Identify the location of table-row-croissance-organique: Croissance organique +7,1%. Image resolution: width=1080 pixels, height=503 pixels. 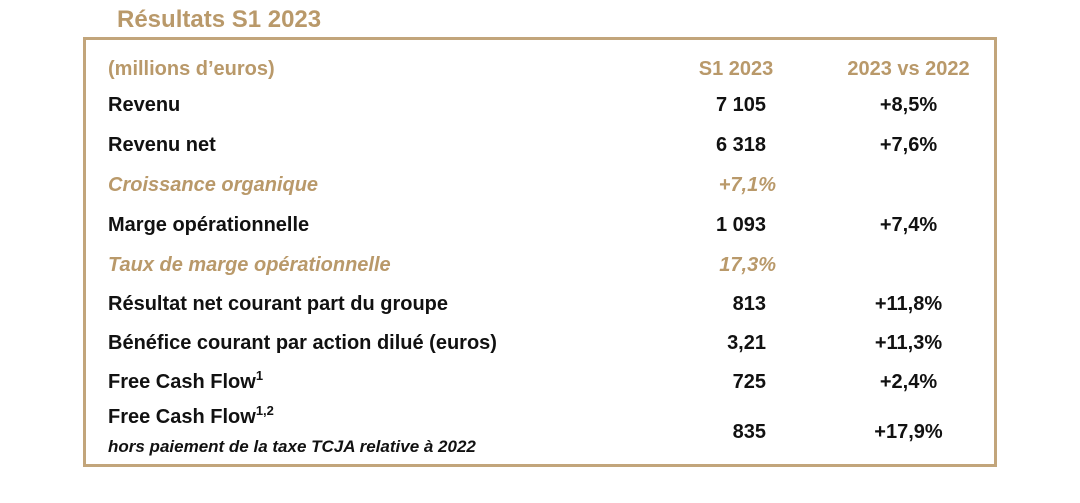
(540, 185).